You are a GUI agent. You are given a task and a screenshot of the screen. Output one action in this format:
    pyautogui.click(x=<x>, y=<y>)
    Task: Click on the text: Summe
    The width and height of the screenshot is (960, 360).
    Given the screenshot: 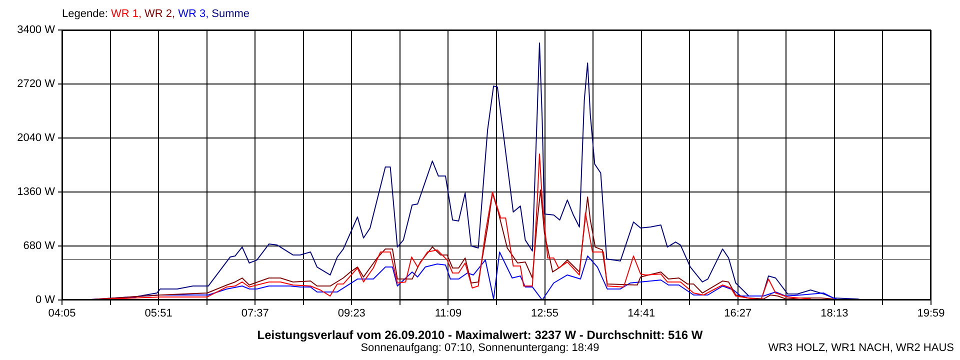 What is the action you would take?
    pyautogui.click(x=231, y=14)
    